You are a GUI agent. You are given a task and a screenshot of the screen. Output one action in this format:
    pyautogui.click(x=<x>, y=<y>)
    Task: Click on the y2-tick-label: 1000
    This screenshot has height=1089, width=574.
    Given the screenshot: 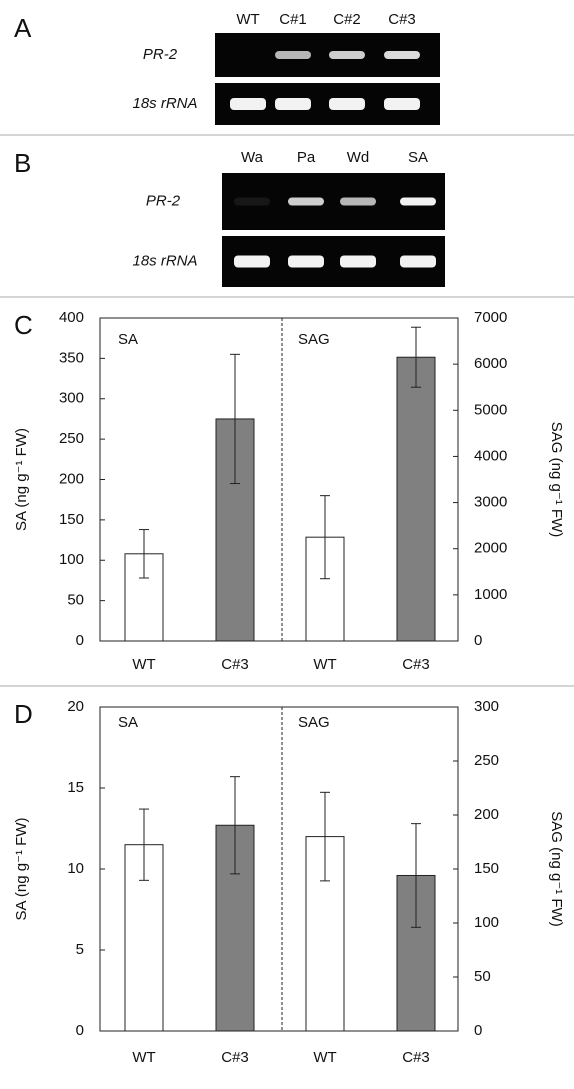 What is the action you would take?
    pyautogui.click(x=490, y=594)
    